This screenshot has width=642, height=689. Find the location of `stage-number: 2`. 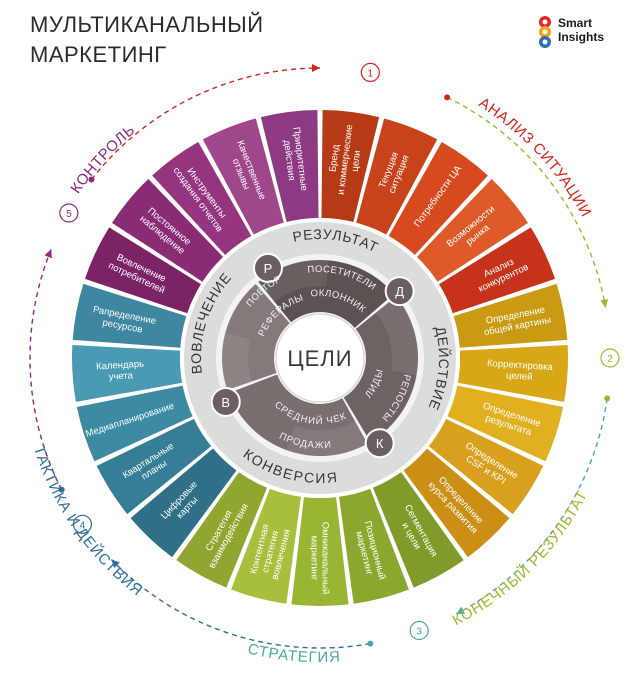

stage-number: 2 is located at coordinates (610, 359).